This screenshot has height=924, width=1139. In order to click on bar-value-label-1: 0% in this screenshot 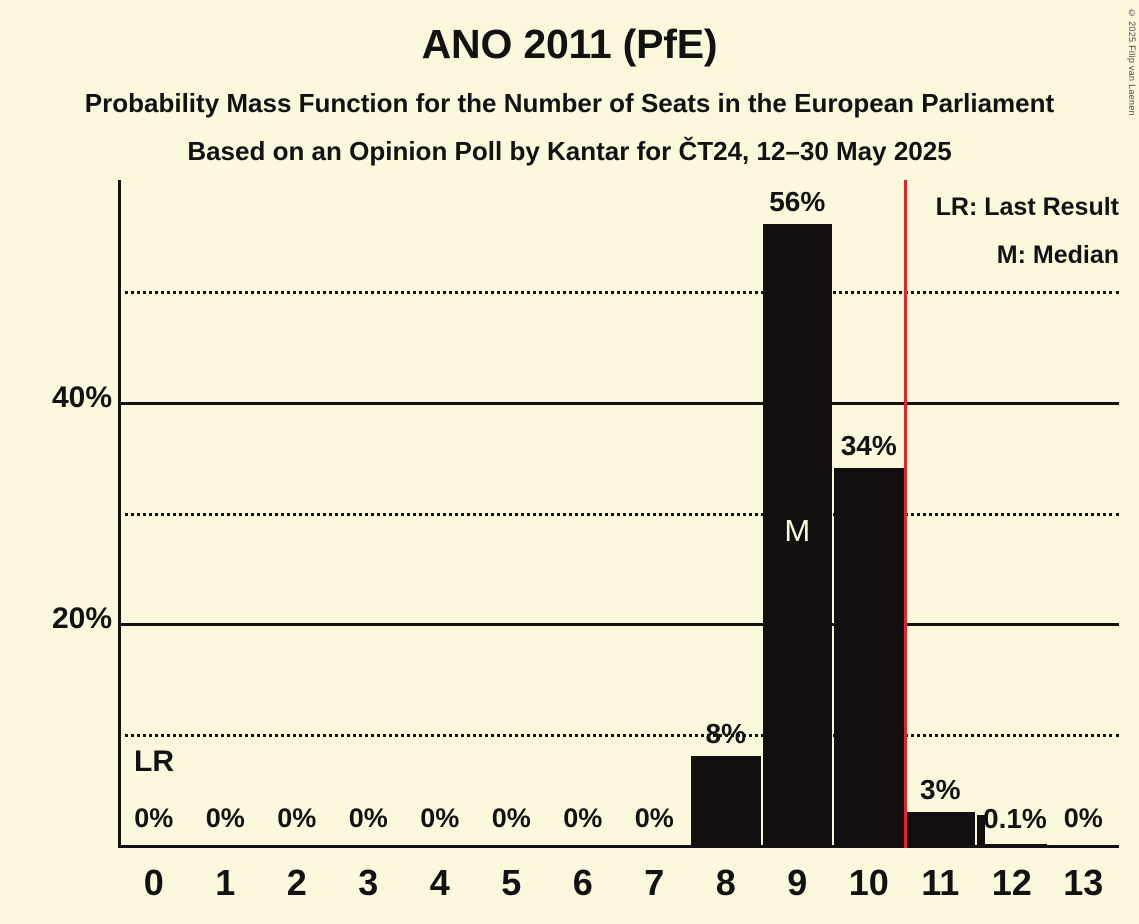, I will do `click(225, 818)`.